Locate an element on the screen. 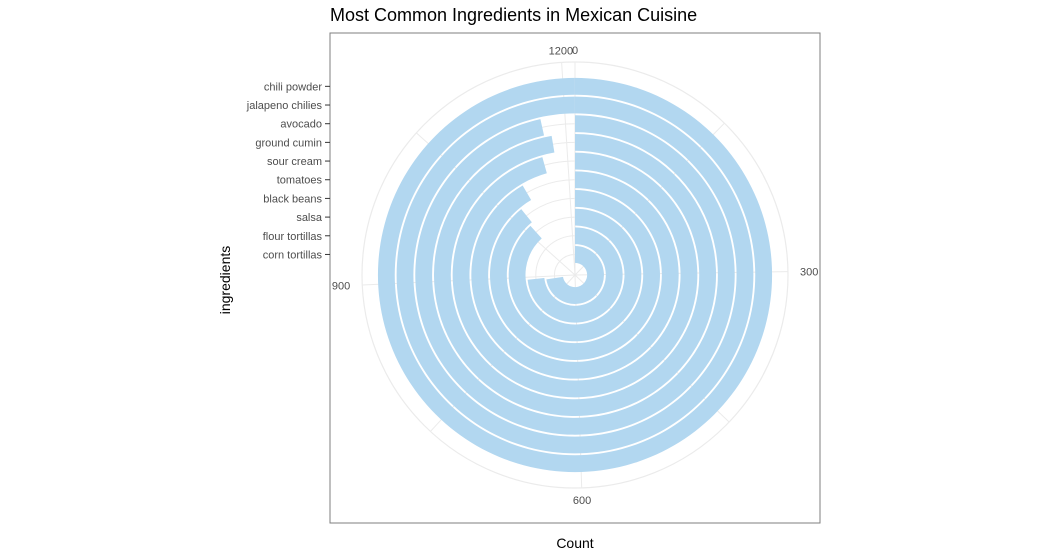 This screenshot has width=1040, height=558. count-tick-label: 300 is located at coordinates (809, 272).